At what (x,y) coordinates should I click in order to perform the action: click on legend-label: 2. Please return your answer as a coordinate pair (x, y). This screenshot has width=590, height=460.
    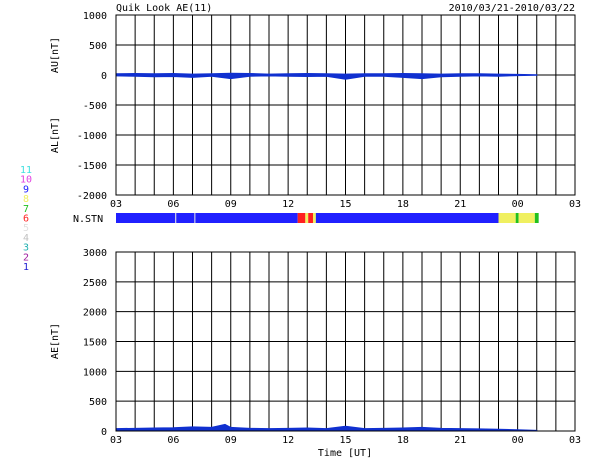
    Looking at the image, I should click on (26, 257).